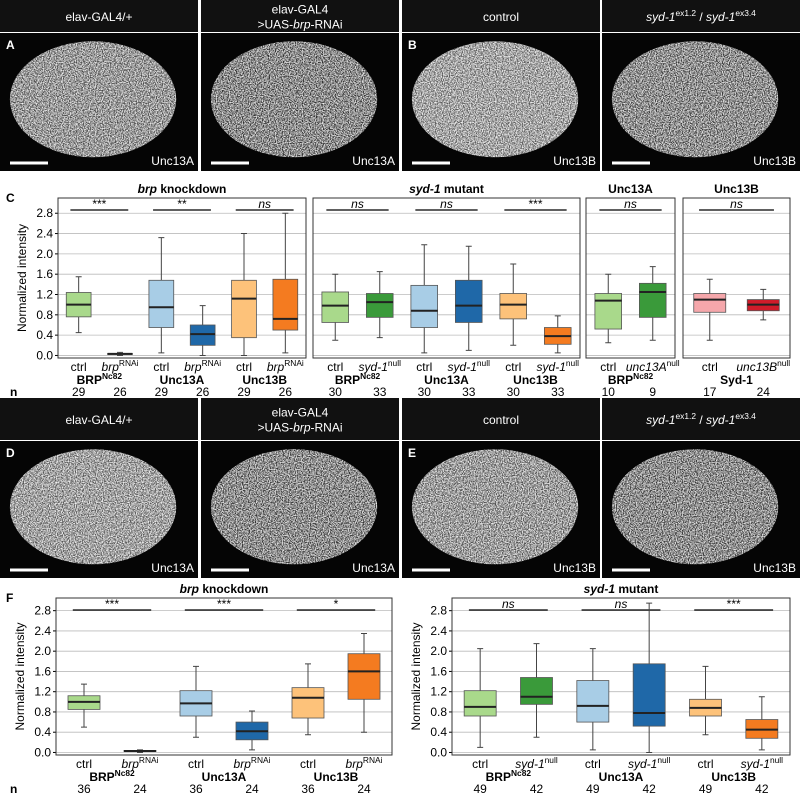 The height and width of the screenshot is (795, 800). What do you see at coordinates (621, 589) in the screenshot?
I see `chart-title: syd-1 mutant` at bounding box center [621, 589].